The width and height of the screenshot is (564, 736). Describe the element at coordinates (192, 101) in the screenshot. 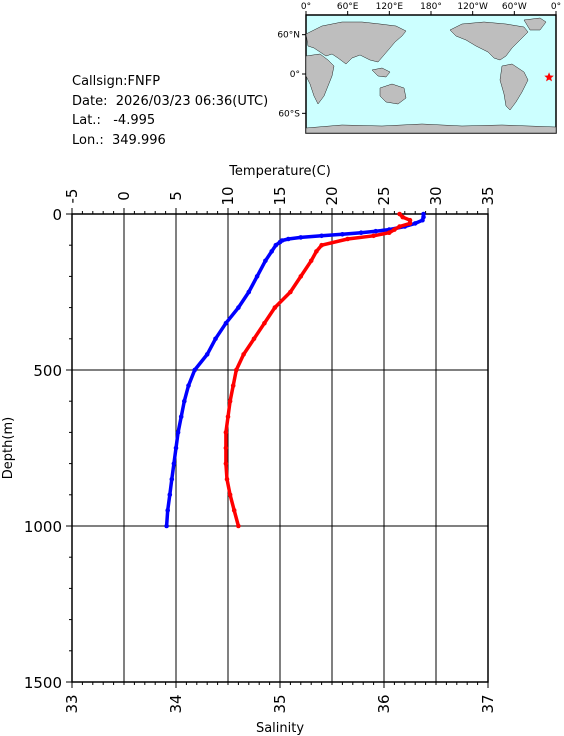

I see `date-value: 2026/03/23 06:36(UTC)` at that location.